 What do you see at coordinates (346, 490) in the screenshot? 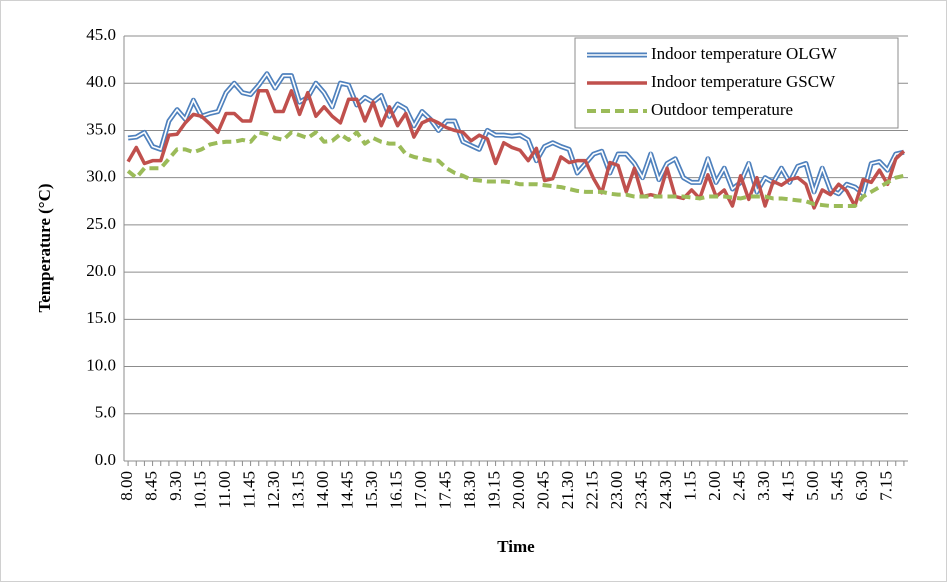
I see `x-tick-label: 14.45` at bounding box center [346, 490].